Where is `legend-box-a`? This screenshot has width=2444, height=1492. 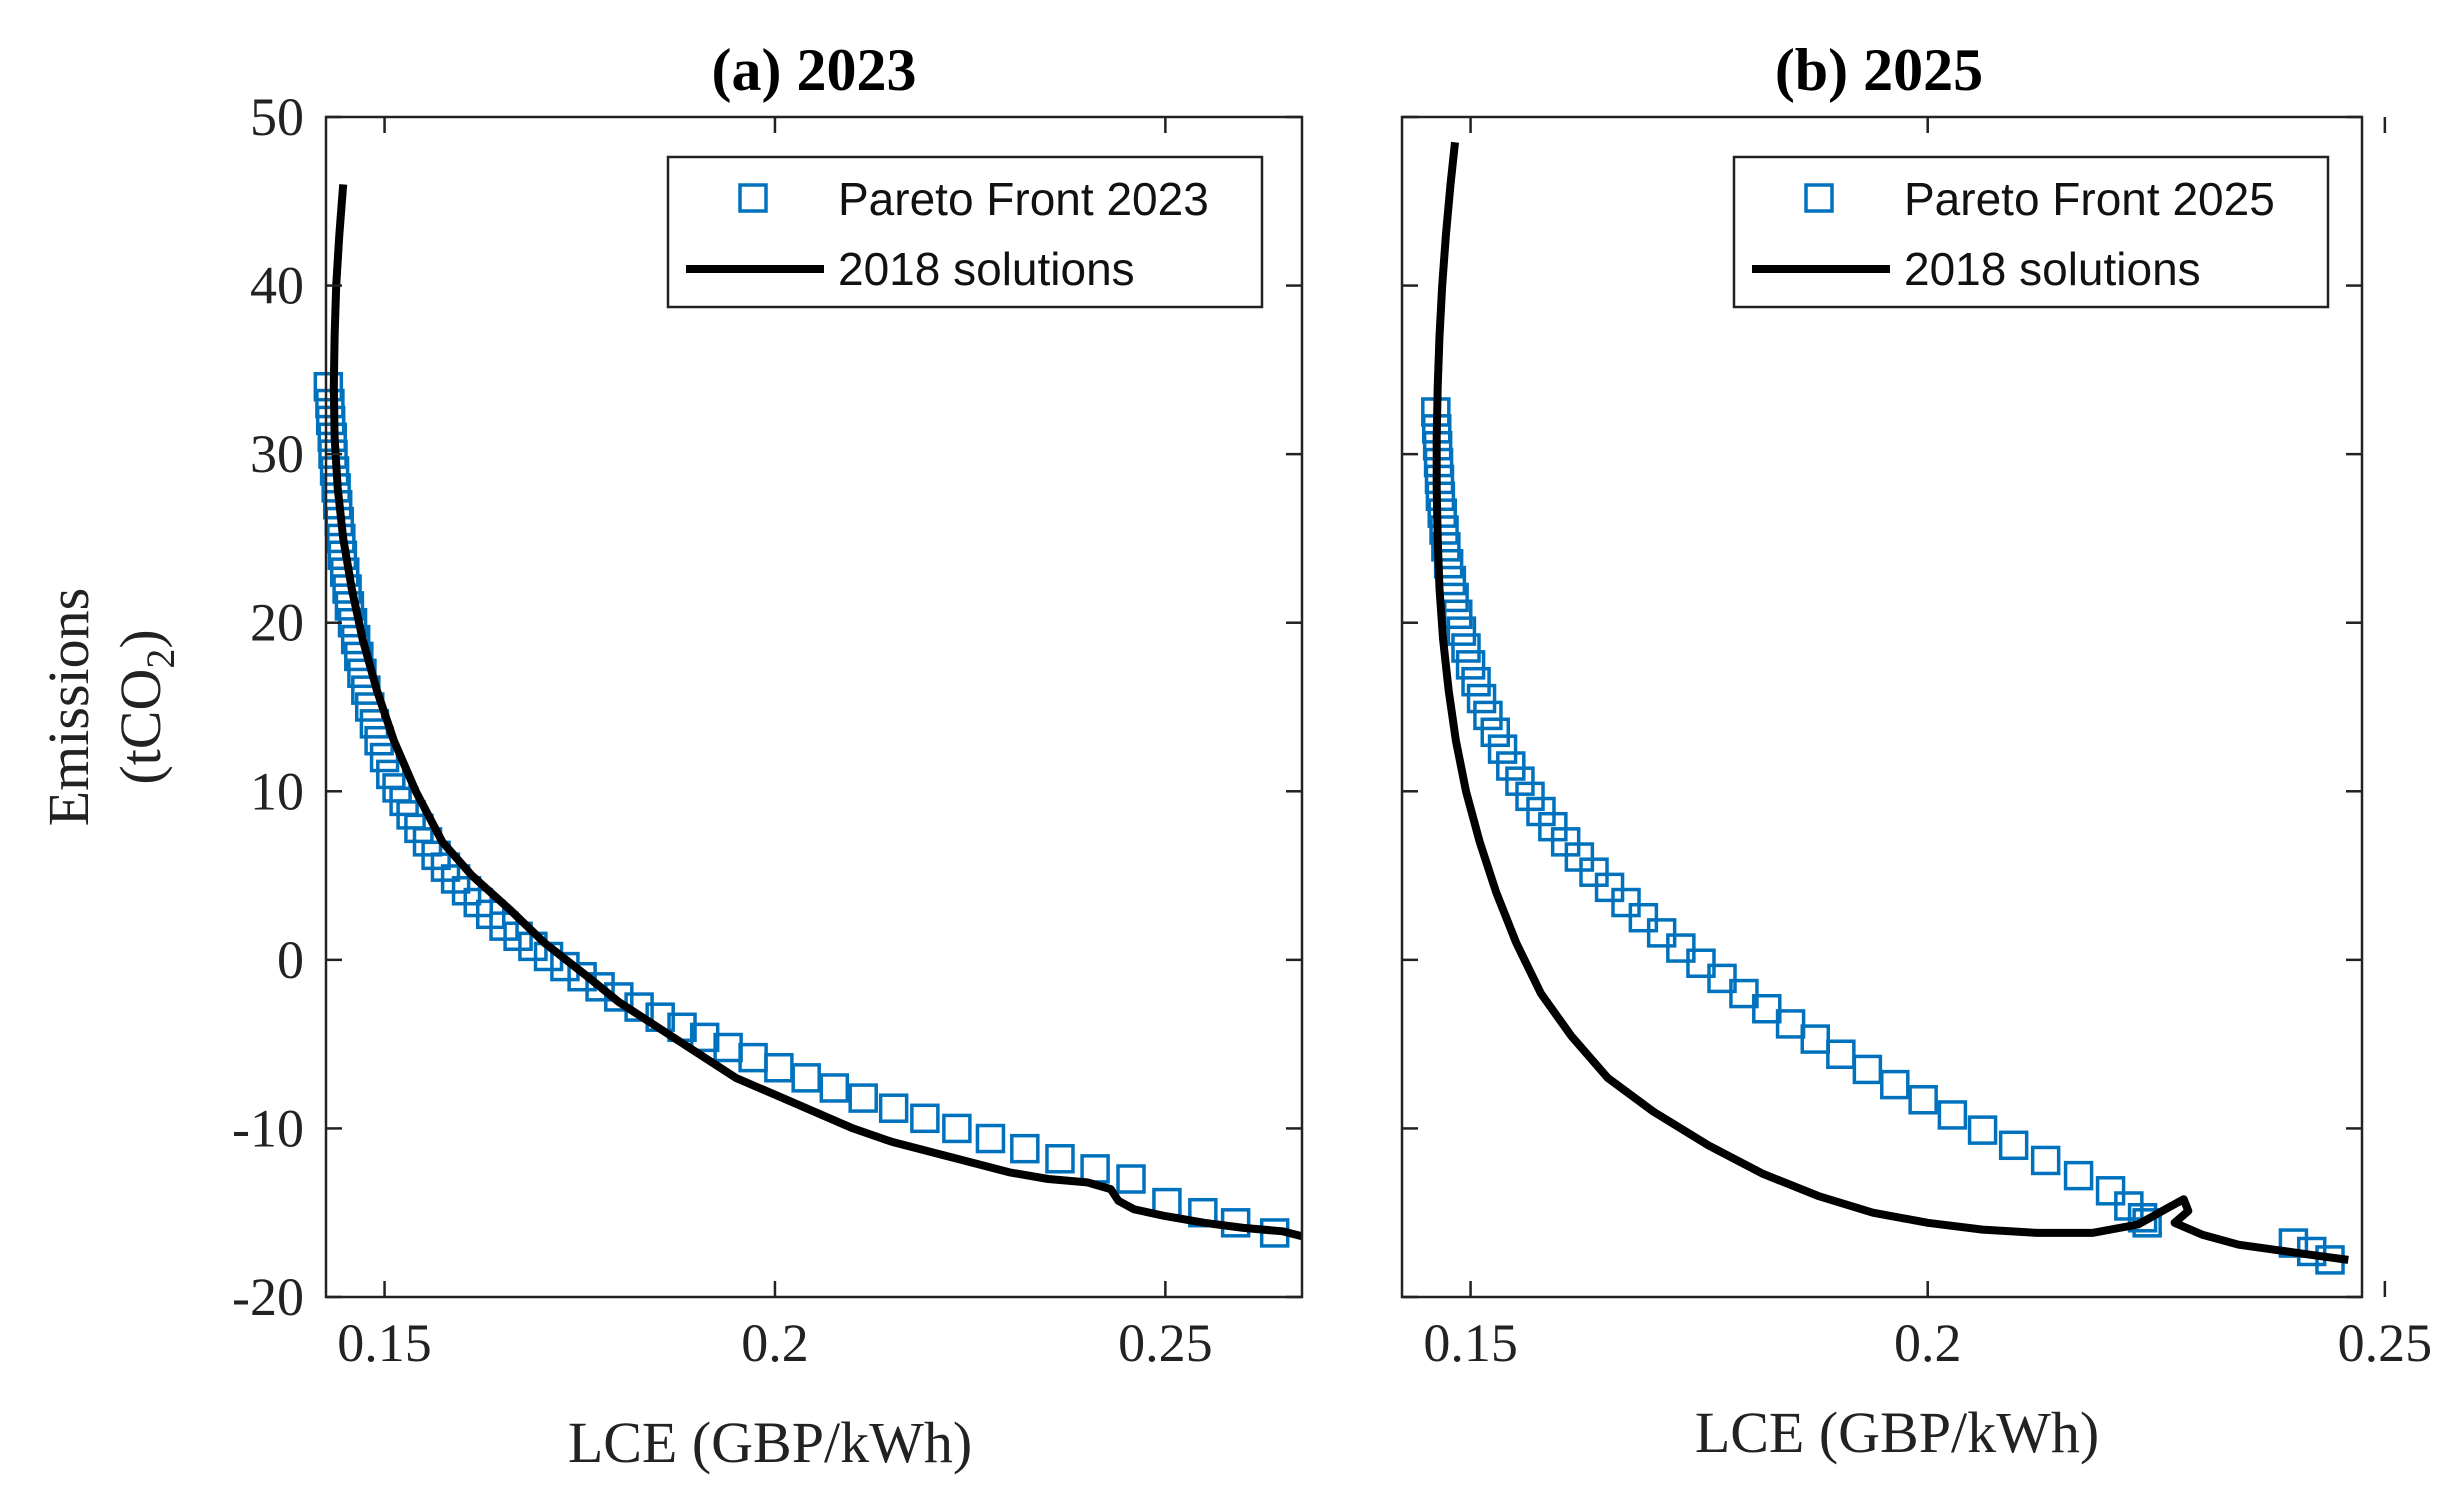 legend-box-a is located at coordinates (965, 232).